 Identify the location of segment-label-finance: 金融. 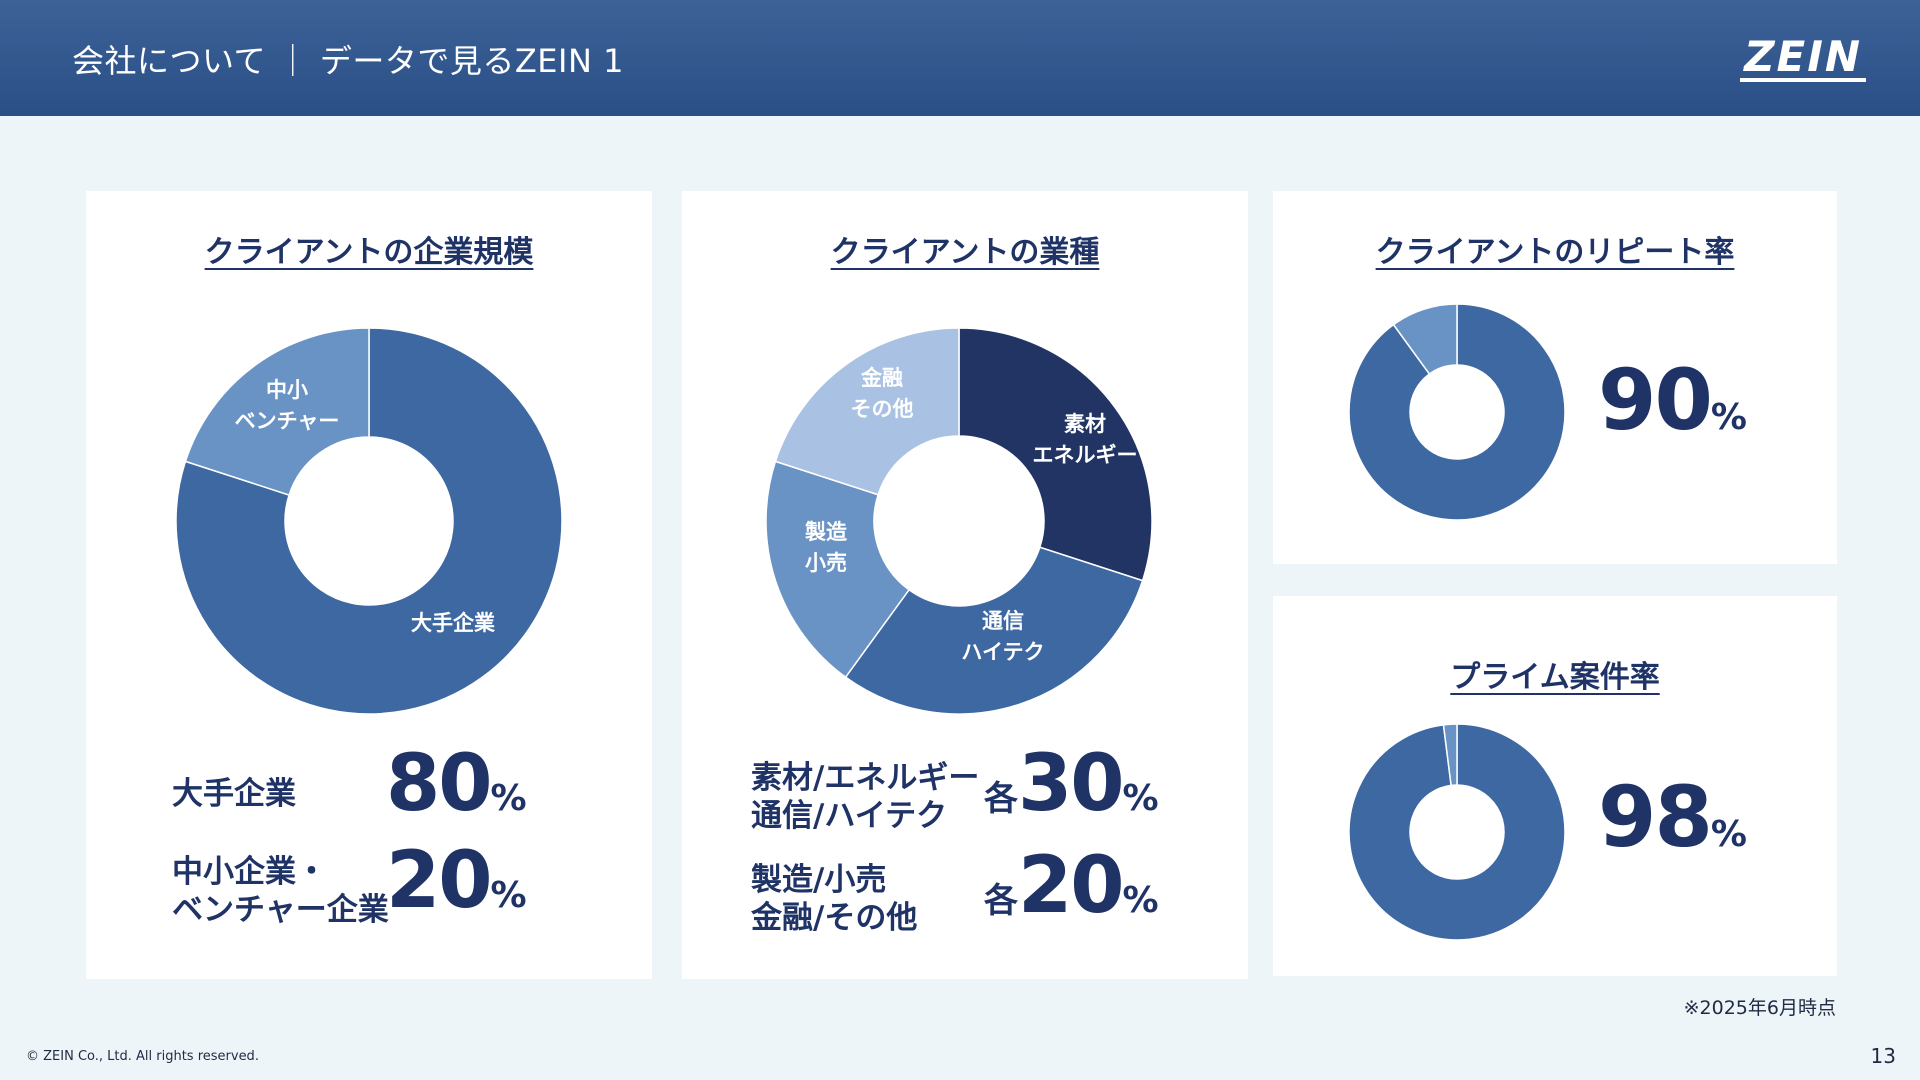
(881, 378).